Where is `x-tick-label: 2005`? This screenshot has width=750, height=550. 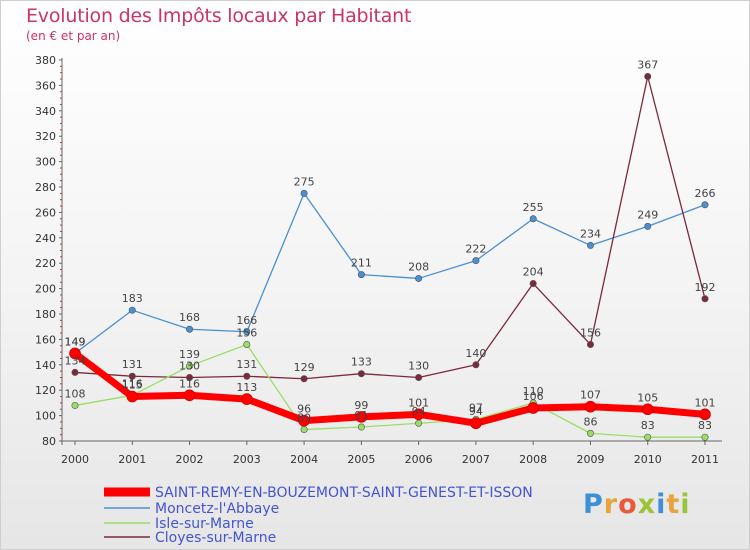
x-tick-label: 2005 is located at coordinates (361, 459).